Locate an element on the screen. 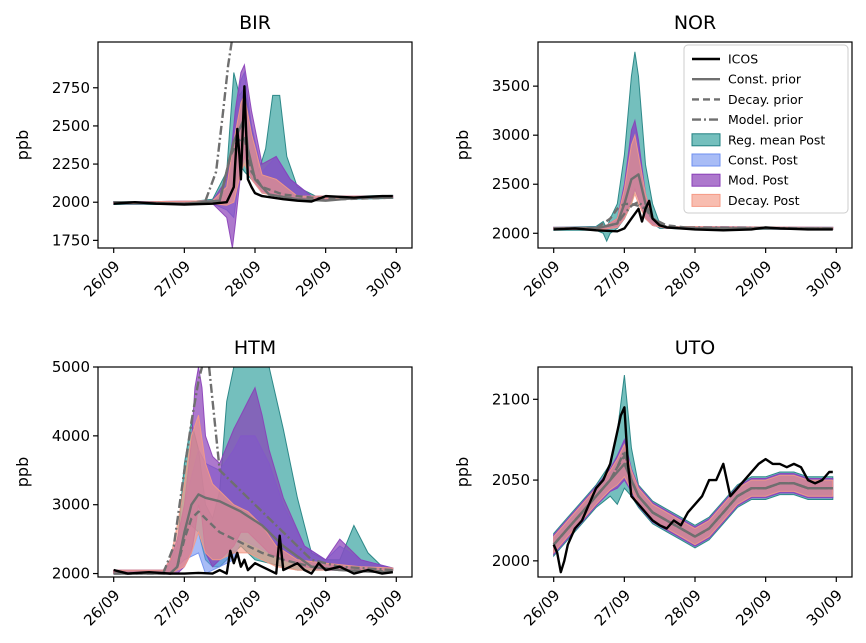 Image resolution: width=866 pixels, height=643 pixels. y-tick-label: 5000 is located at coordinates (71, 367).